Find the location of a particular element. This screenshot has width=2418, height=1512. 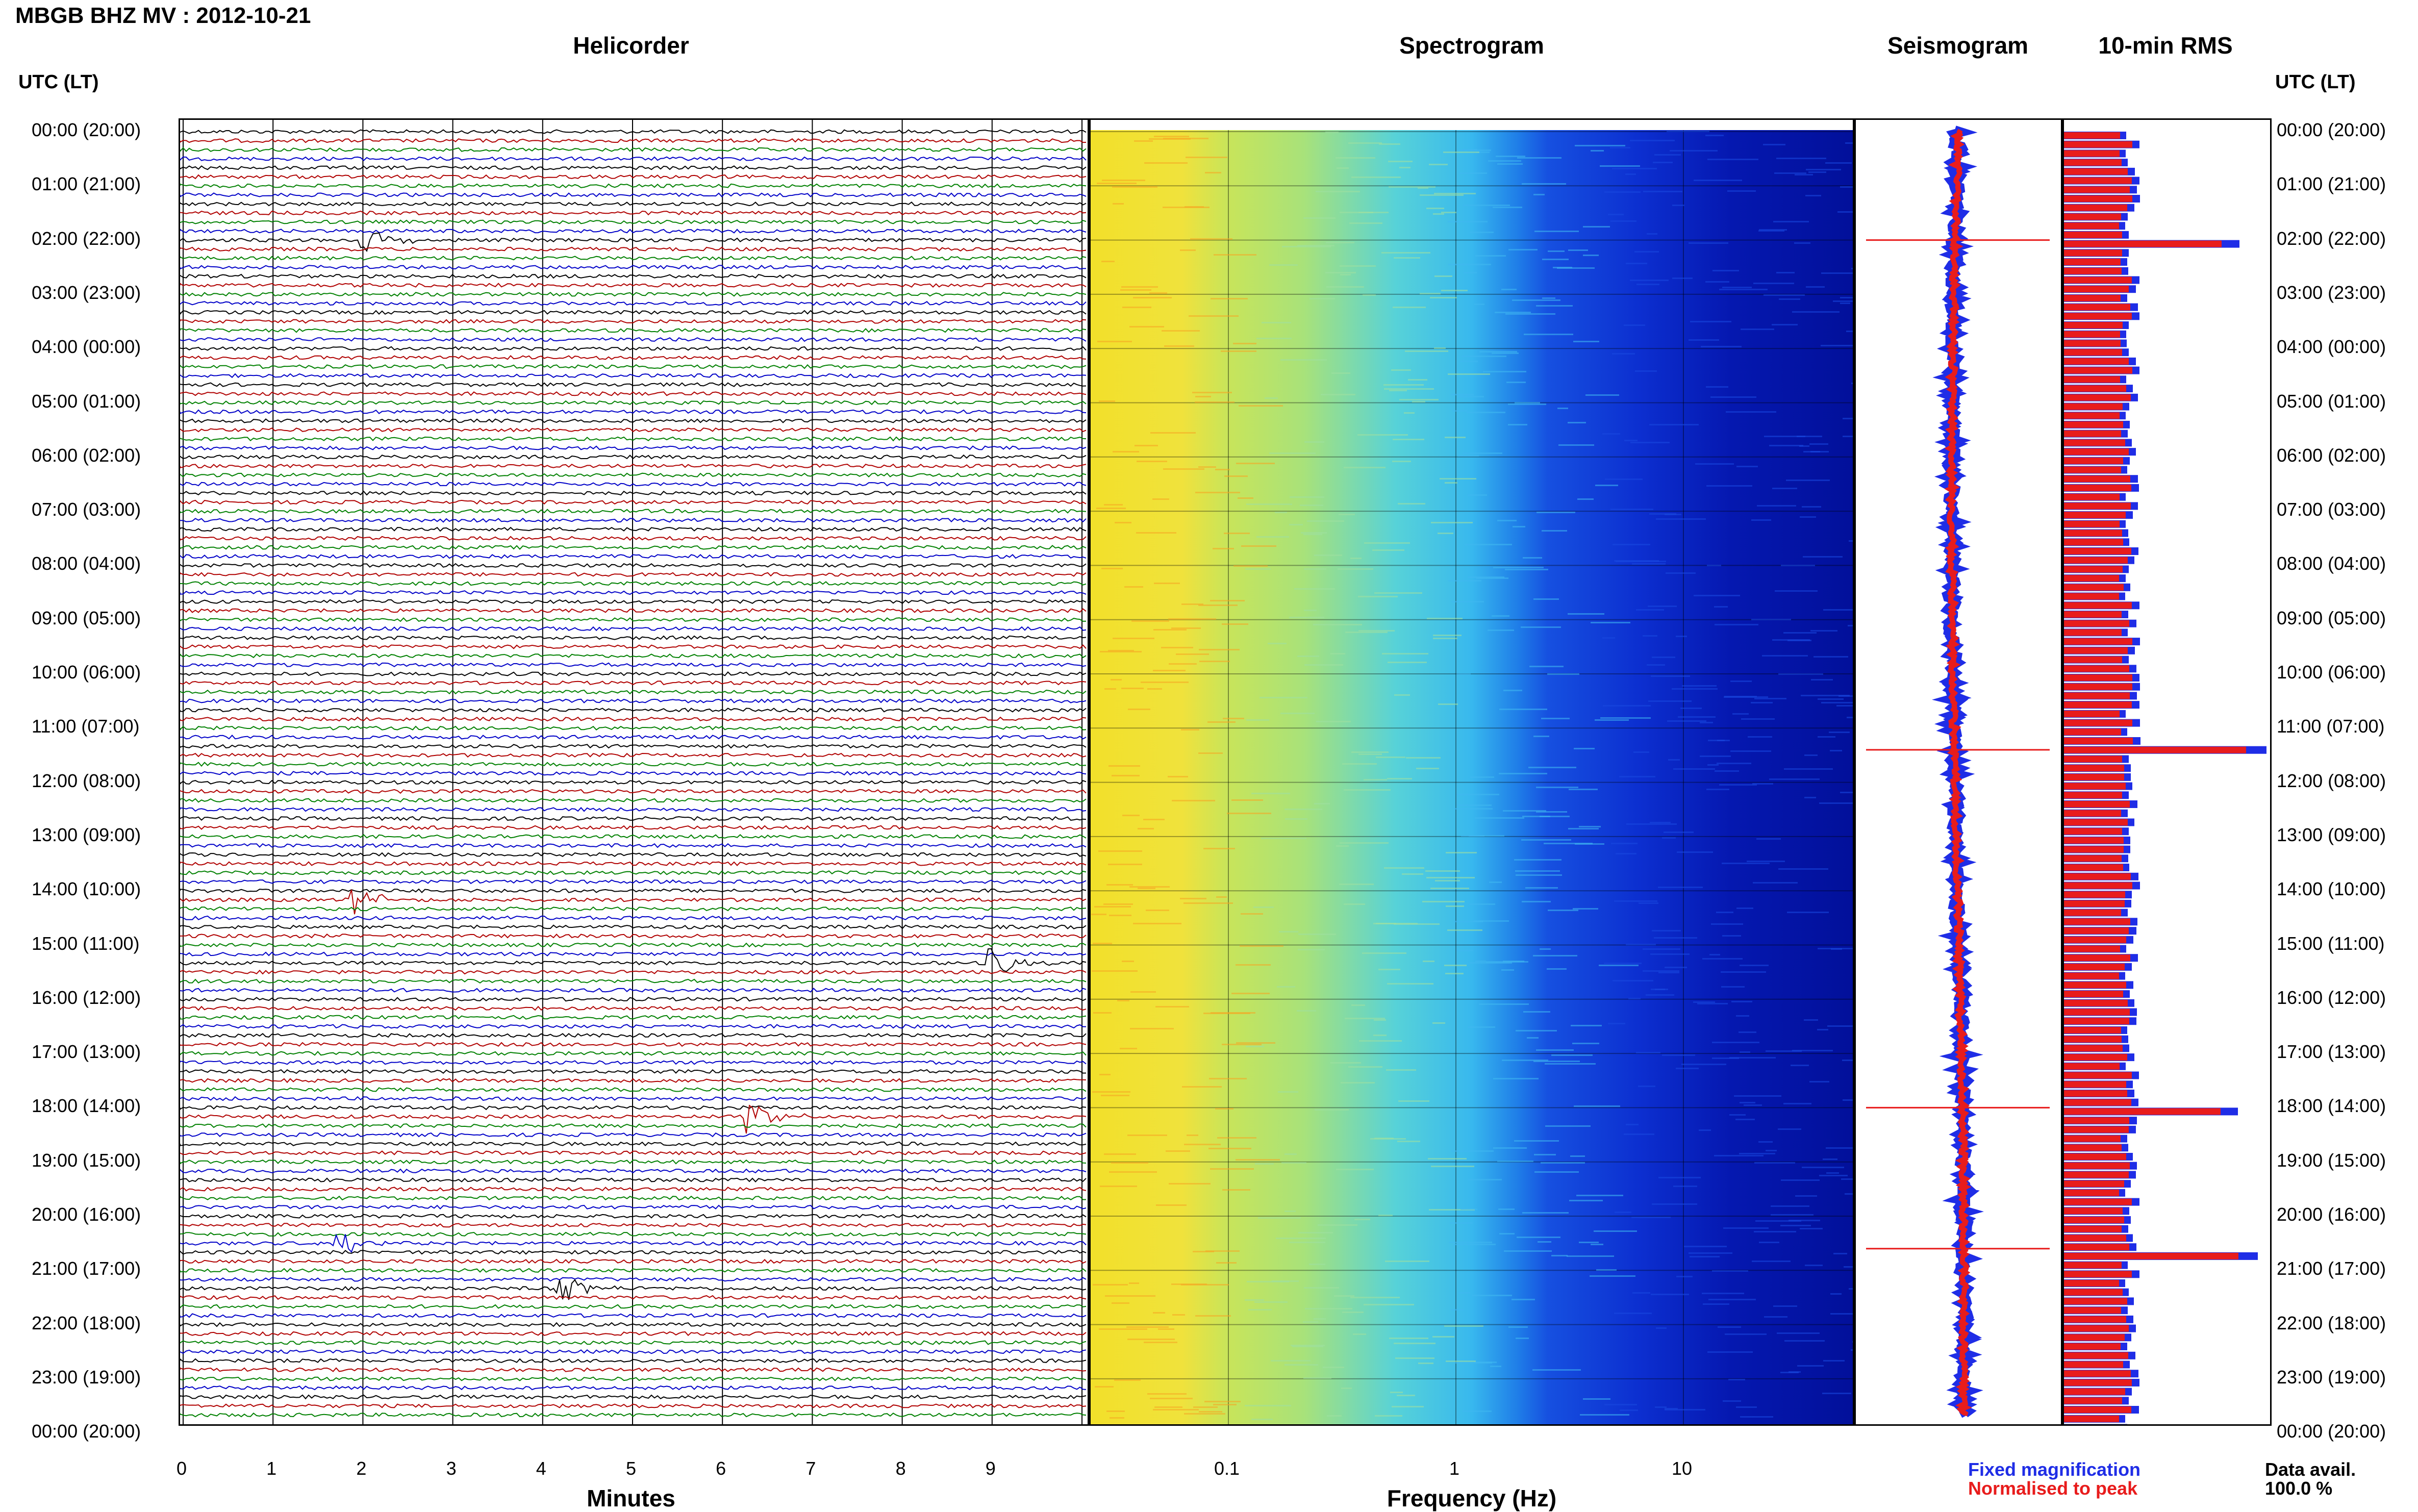

helicorder-xtick-label: 0 is located at coordinates (181, 1468).